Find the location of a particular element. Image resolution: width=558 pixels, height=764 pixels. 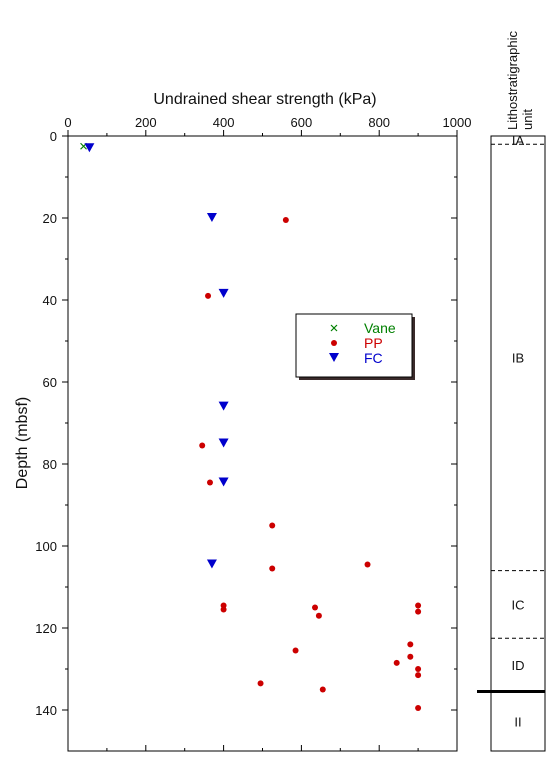

legend-label-fc: FC is located at coordinates (373, 358).